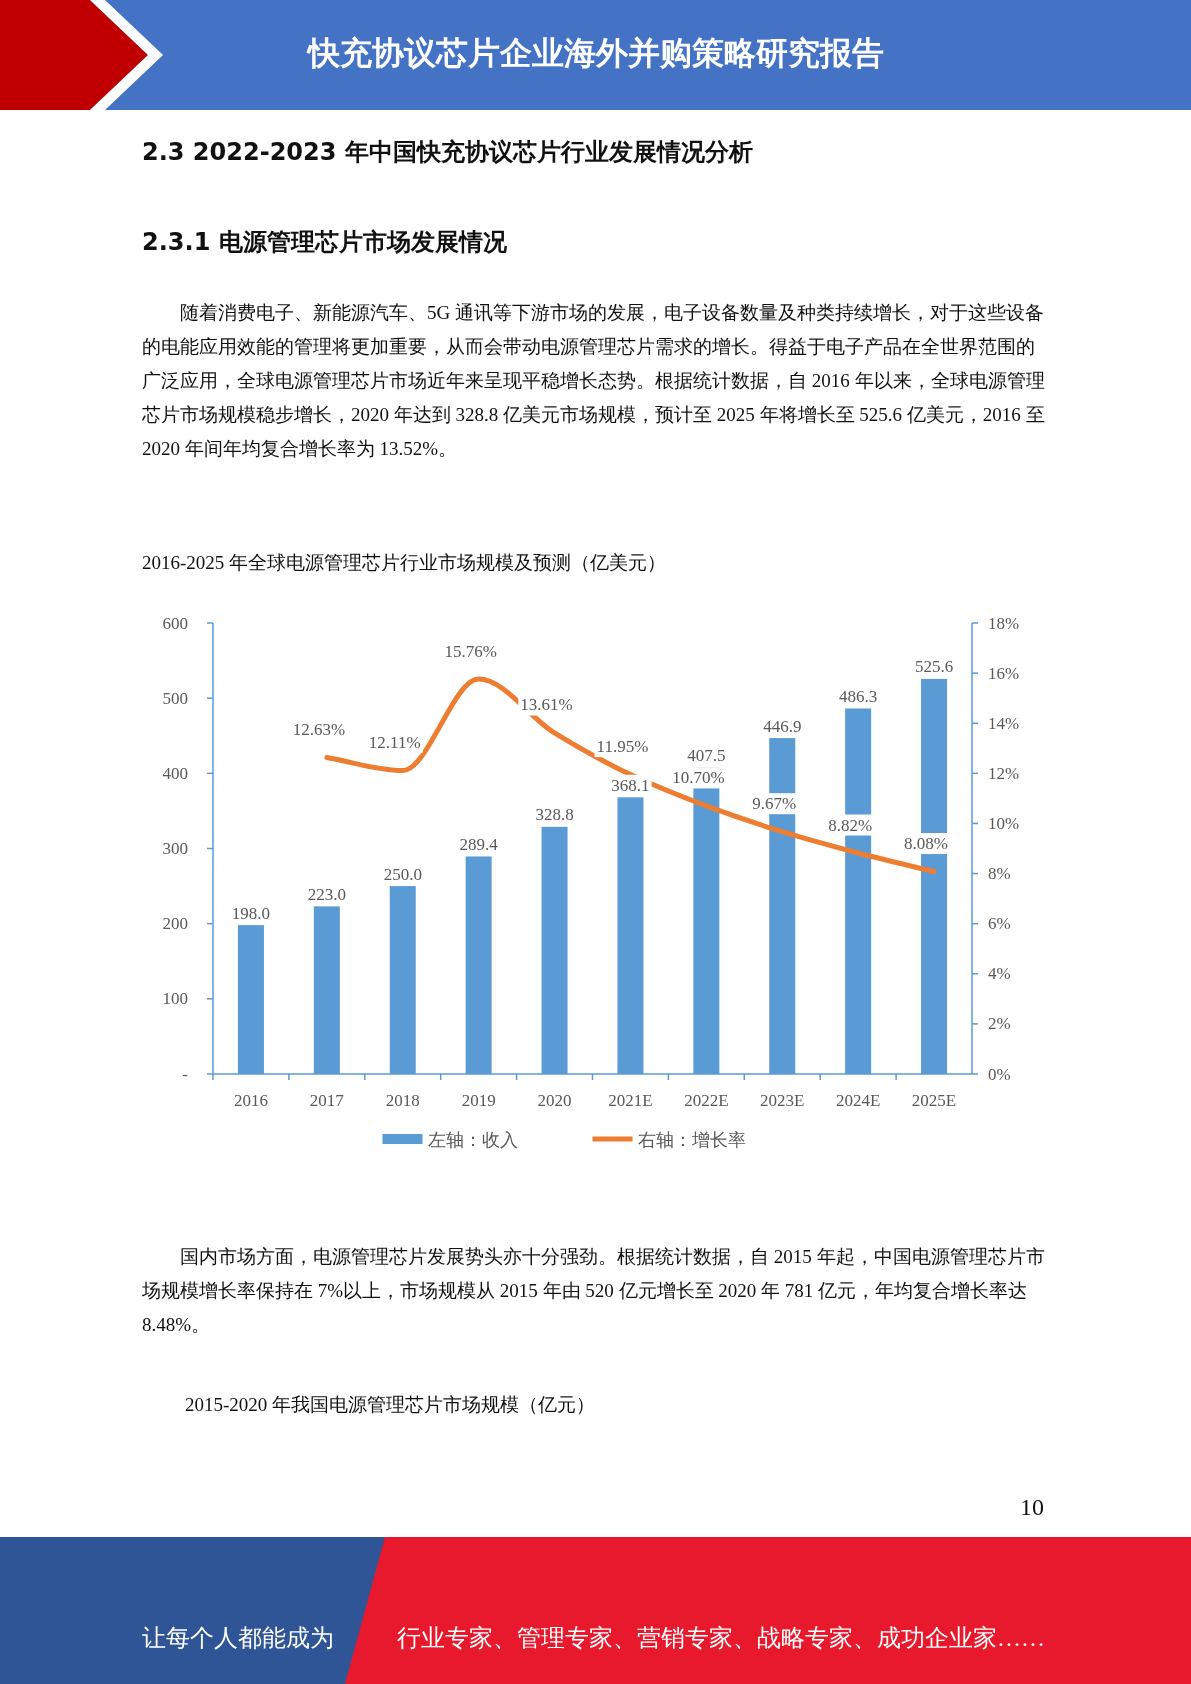 The height and width of the screenshot is (1684, 1191). Describe the element at coordinates (391, 1405) in the screenshot. I see `text: 2015-2020 年我国电源管理芯片市场规模（亿元）` at that location.